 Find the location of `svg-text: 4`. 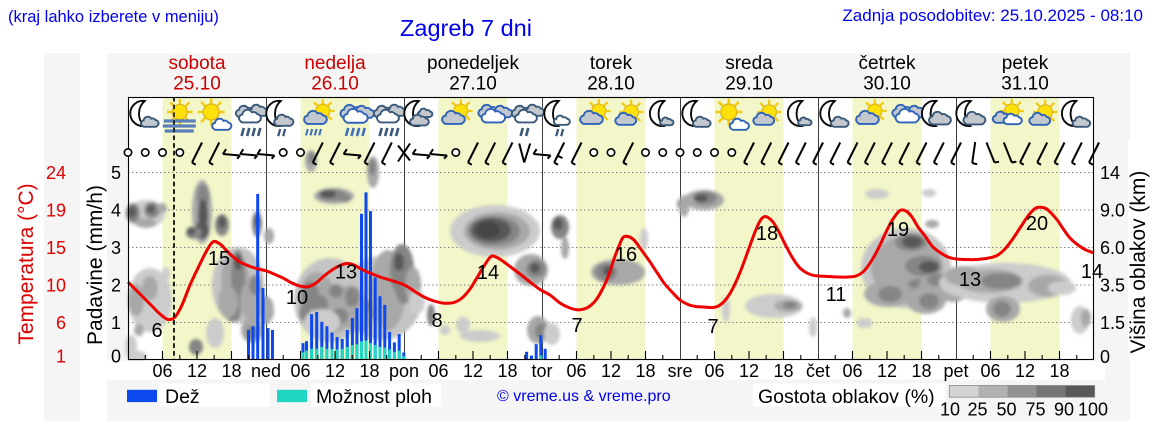

svg-text: 4 is located at coordinates (116, 211).